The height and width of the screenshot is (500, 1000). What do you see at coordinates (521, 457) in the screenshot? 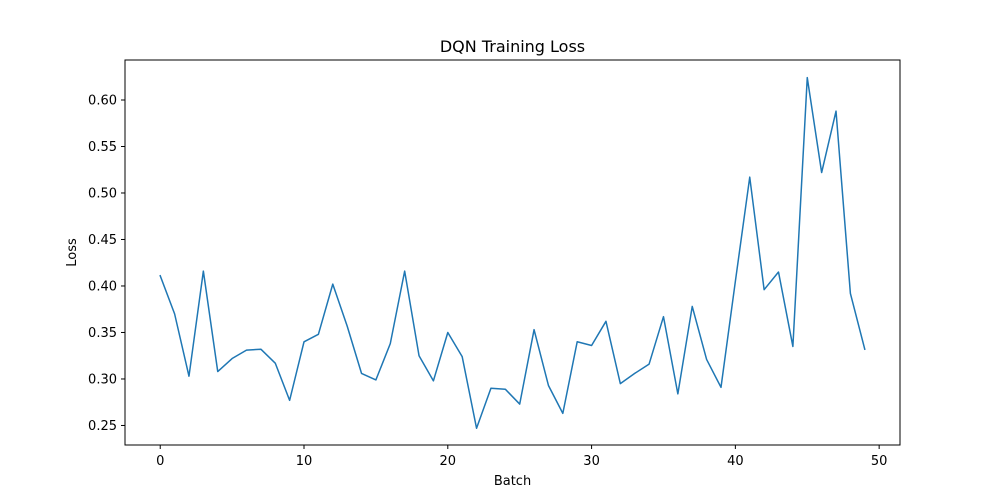
I see `x-axis: 0 10 20 30 40 50` at bounding box center [521, 457].